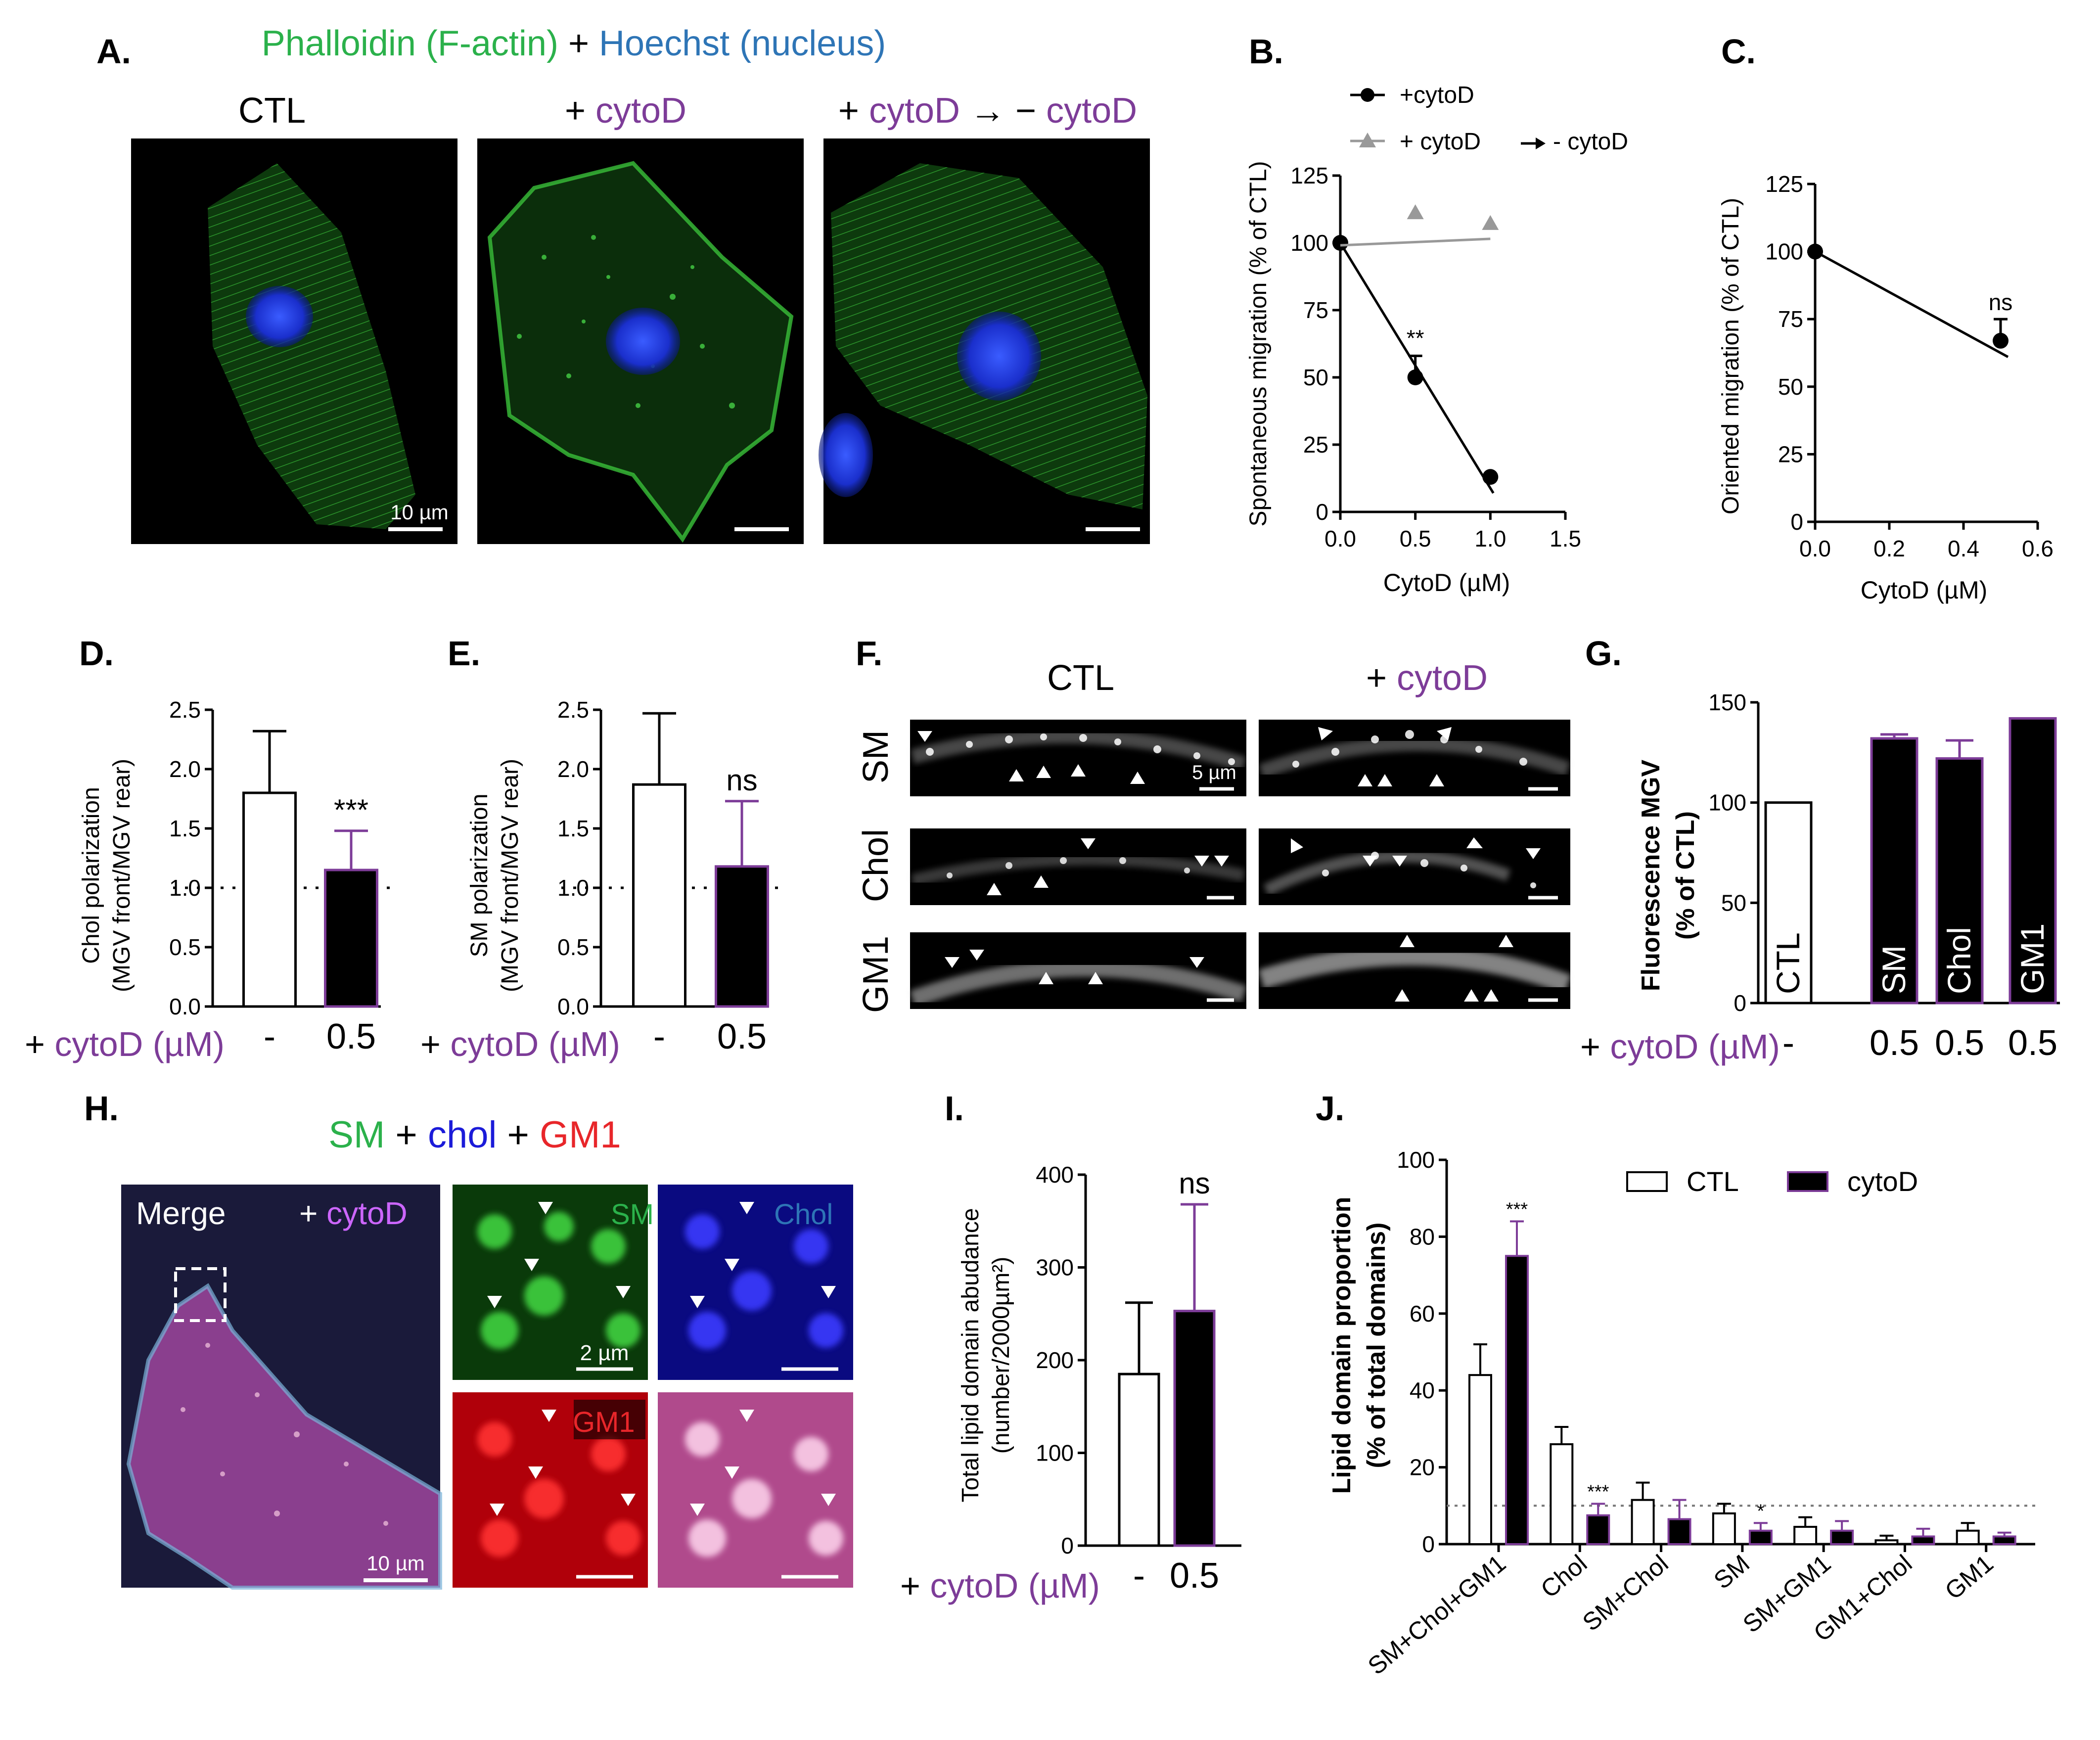 This screenshot has height=1740, width=2100. Describe the element at coordinates (410, 43) in the screenshot. I see `header-phalloidin: Phalloidin (F-actin)` at that location.